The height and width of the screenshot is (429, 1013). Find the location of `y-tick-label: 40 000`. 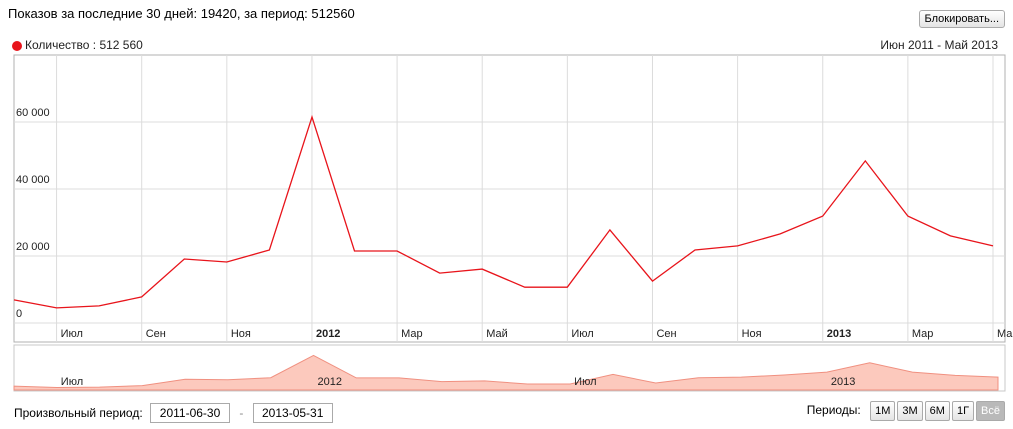

y-tick-label: 40 000 is located at coordinates (33, 180).